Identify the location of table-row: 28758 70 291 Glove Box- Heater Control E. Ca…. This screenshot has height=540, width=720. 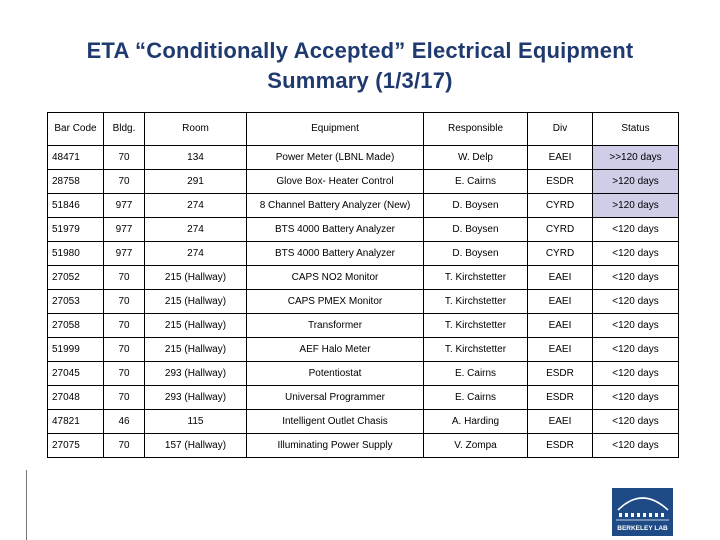
(363, 181).